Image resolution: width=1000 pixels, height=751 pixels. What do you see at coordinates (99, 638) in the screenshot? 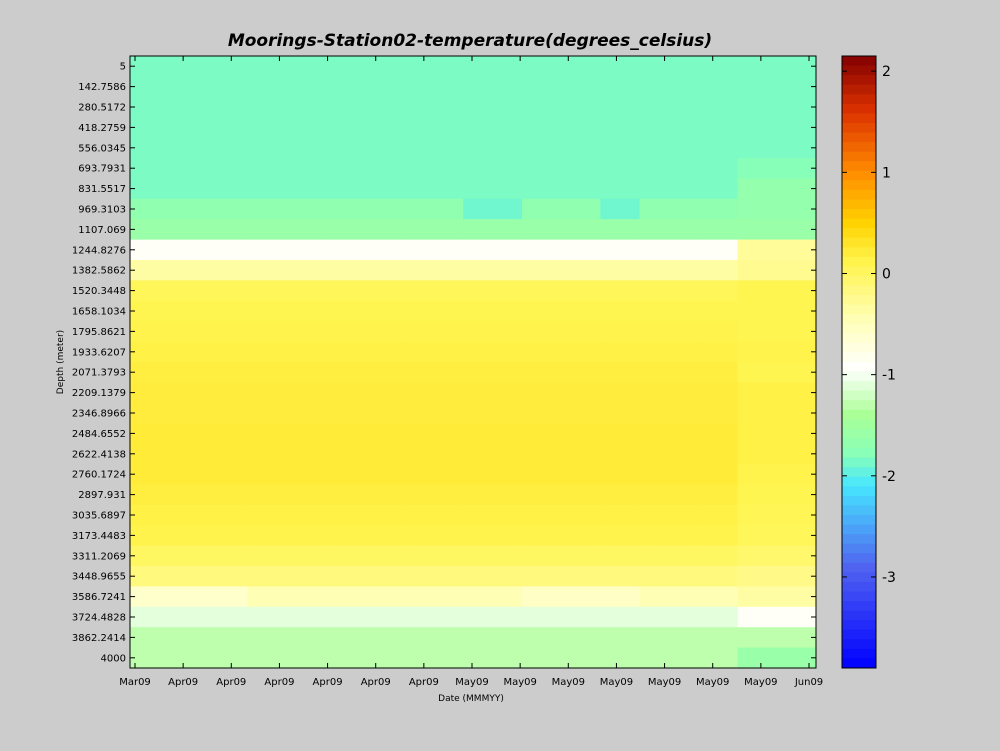
I see `y-tick-label: 3862.2414` at bounding box center [99, 638].